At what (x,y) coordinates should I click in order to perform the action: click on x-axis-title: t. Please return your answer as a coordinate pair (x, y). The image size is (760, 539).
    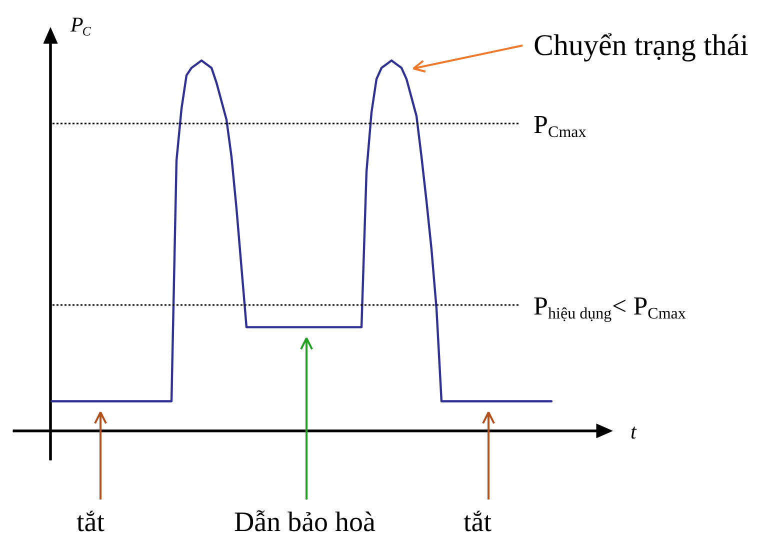
    Looking at the image, I should click on (634, 432).